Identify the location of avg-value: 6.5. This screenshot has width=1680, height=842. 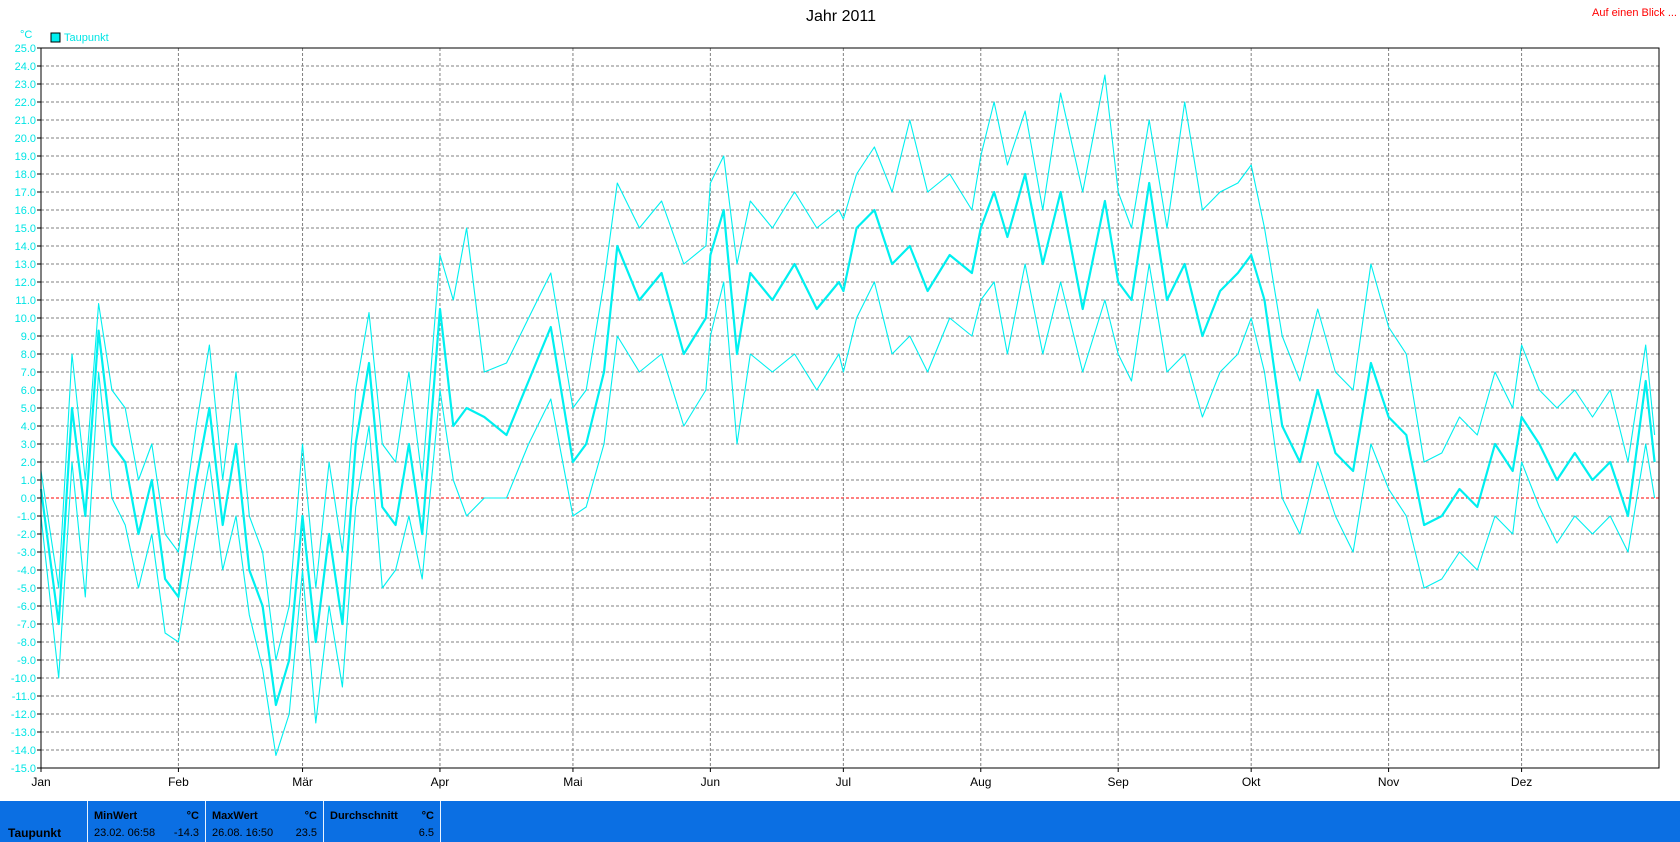
(426, 833).